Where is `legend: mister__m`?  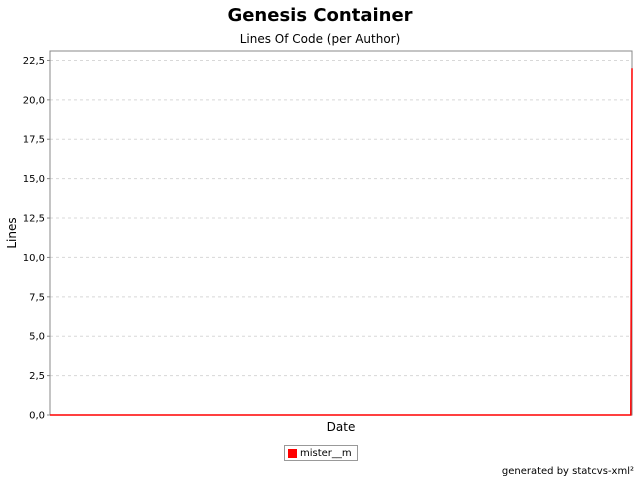 legend: mister__m is located at coordinates (321, 453).